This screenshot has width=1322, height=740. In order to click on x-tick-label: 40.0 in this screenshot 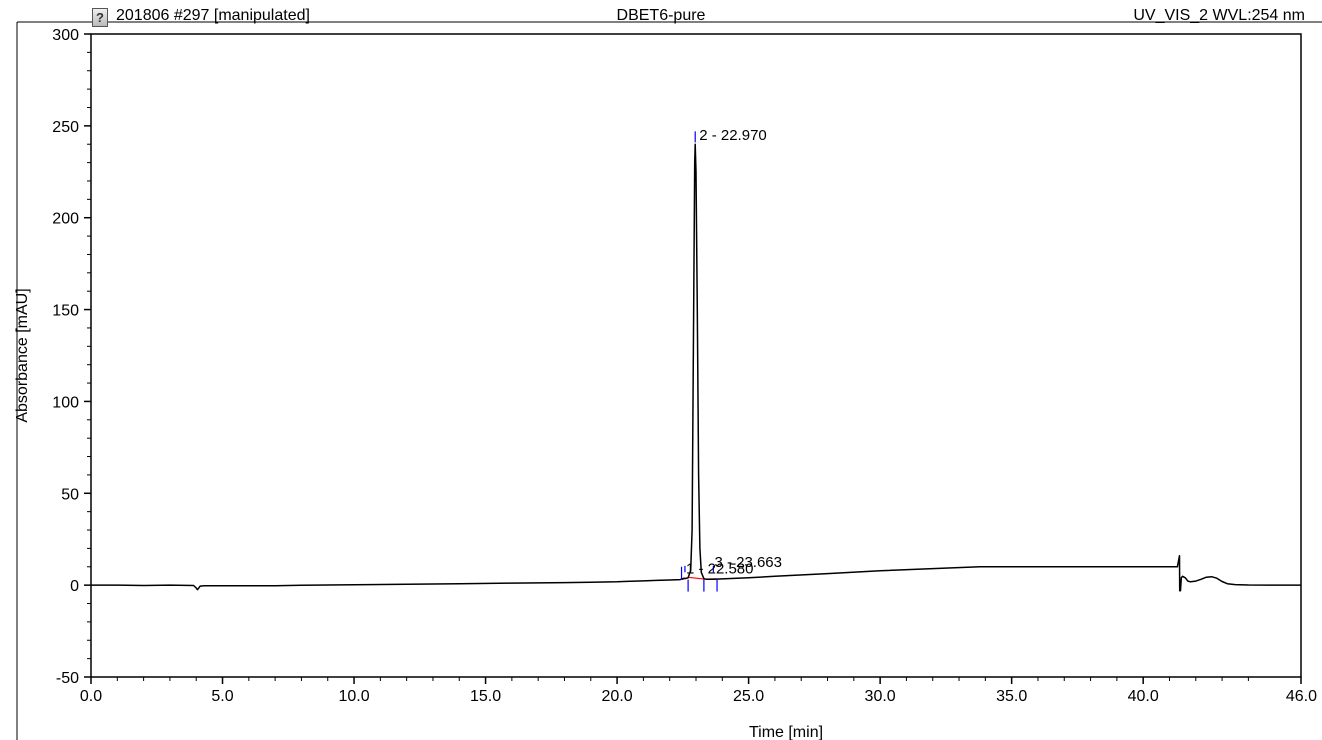, I will do `click(1143, 696)`.